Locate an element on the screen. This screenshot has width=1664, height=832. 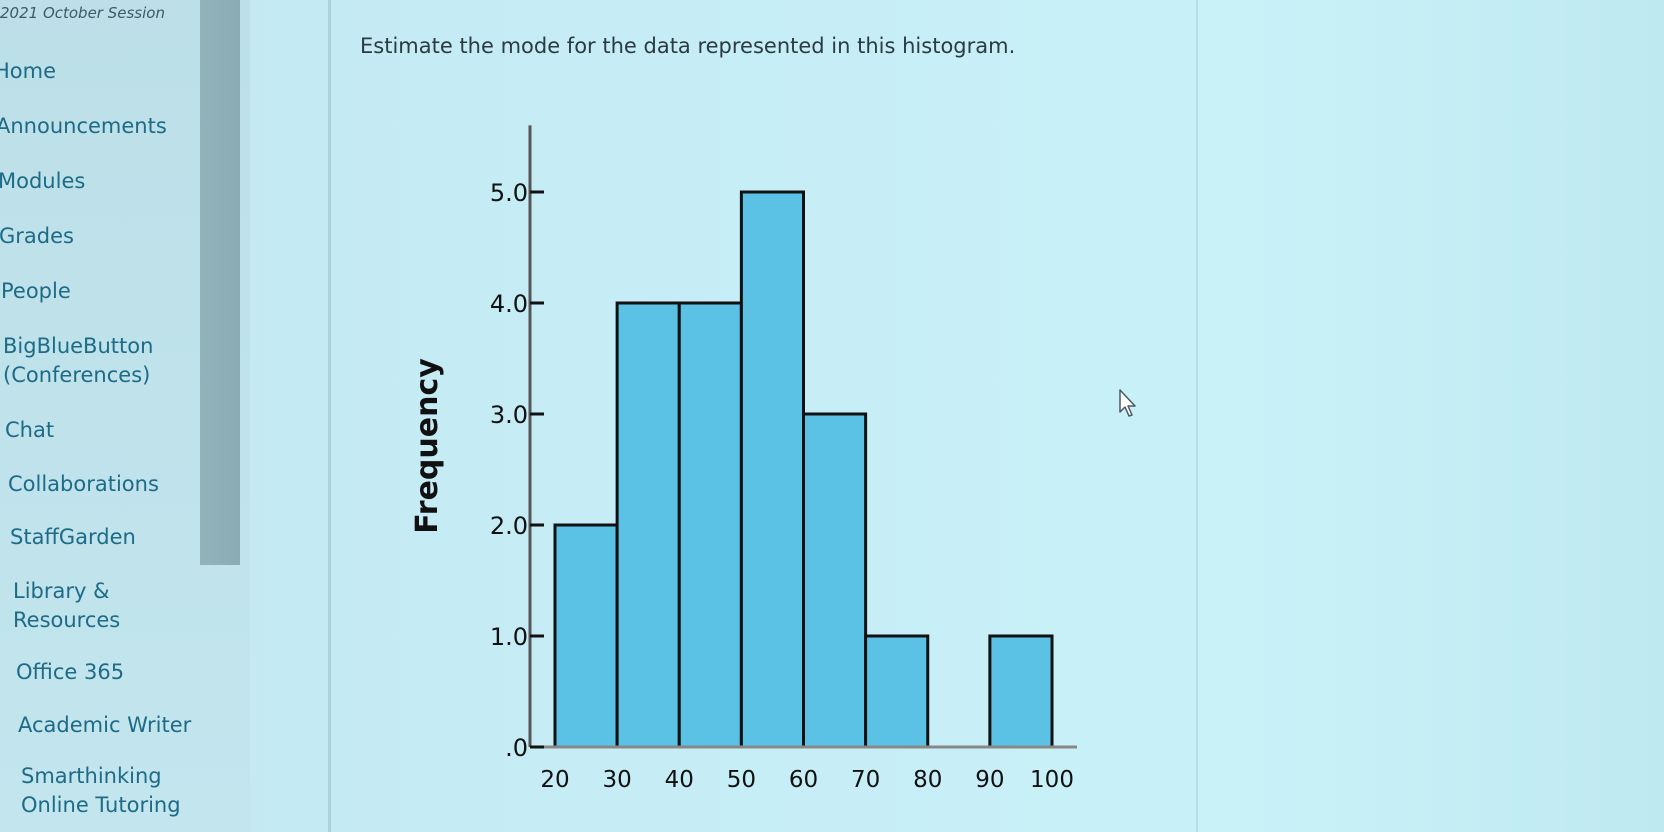
y-tick-label: 5.0 is located at coordinates (509, 193).